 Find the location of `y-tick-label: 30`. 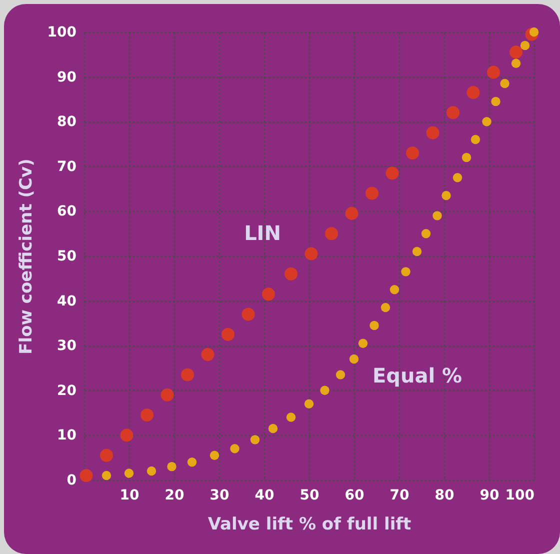

y-tick-label: 30 is located at coordinates (67, 346).